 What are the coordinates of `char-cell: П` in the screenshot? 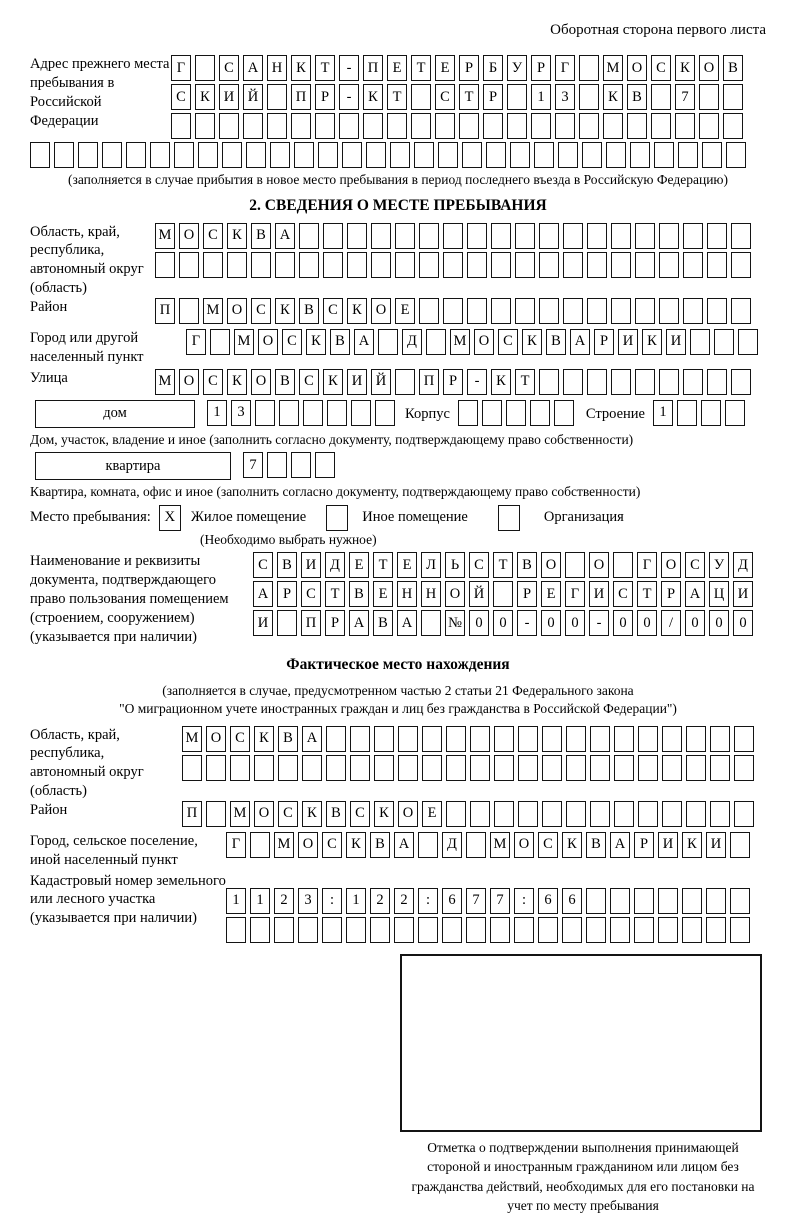 It's located at (311, 623).